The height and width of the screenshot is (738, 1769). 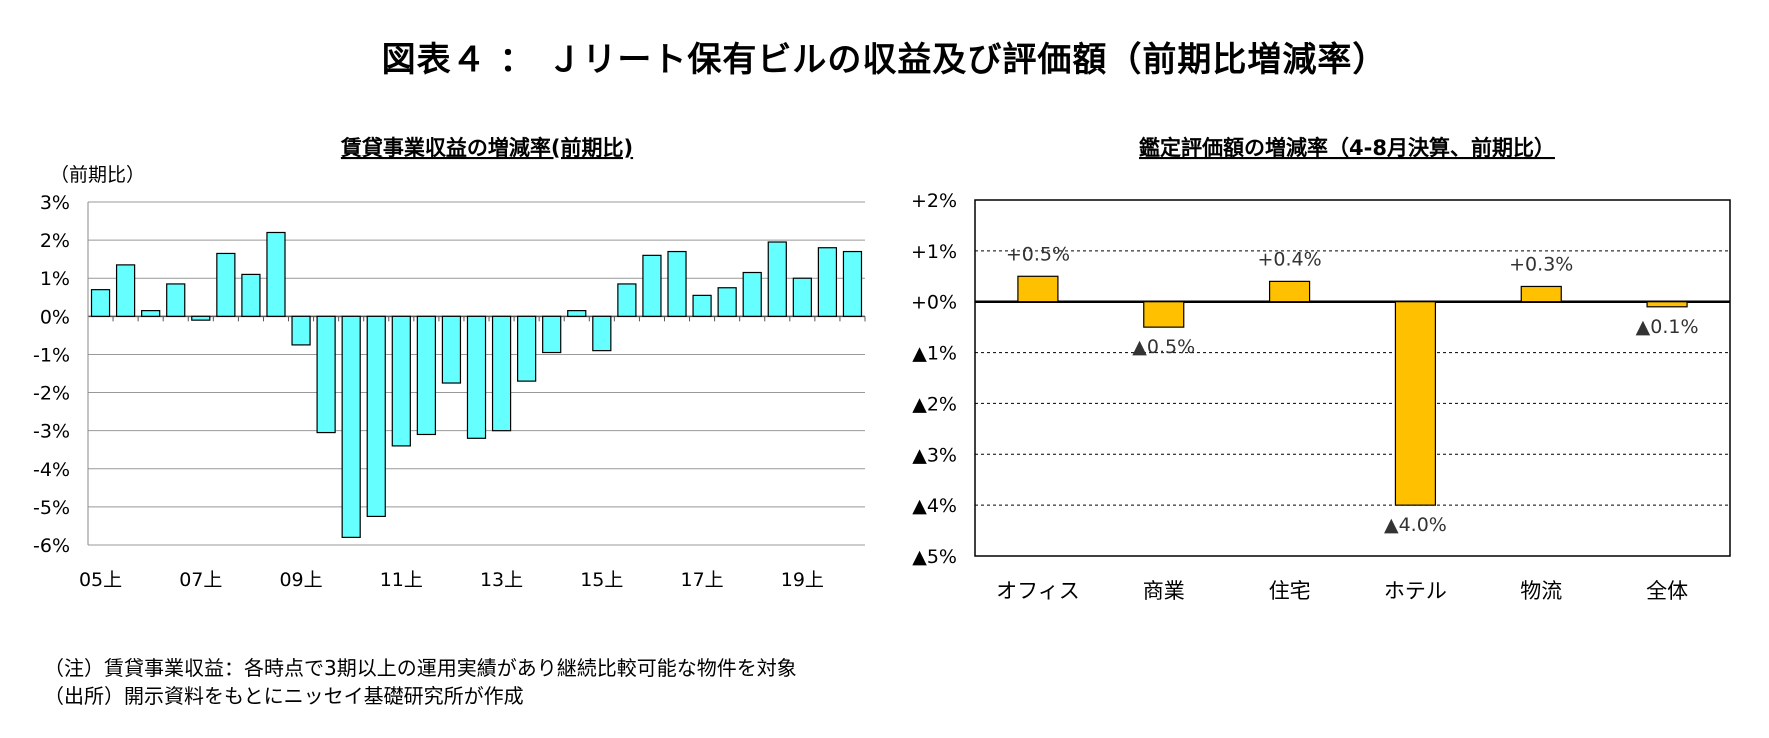 I want to click on left-chart-title: 賃貸事業収益の増減率(前期比), so click(x=486, y=148).